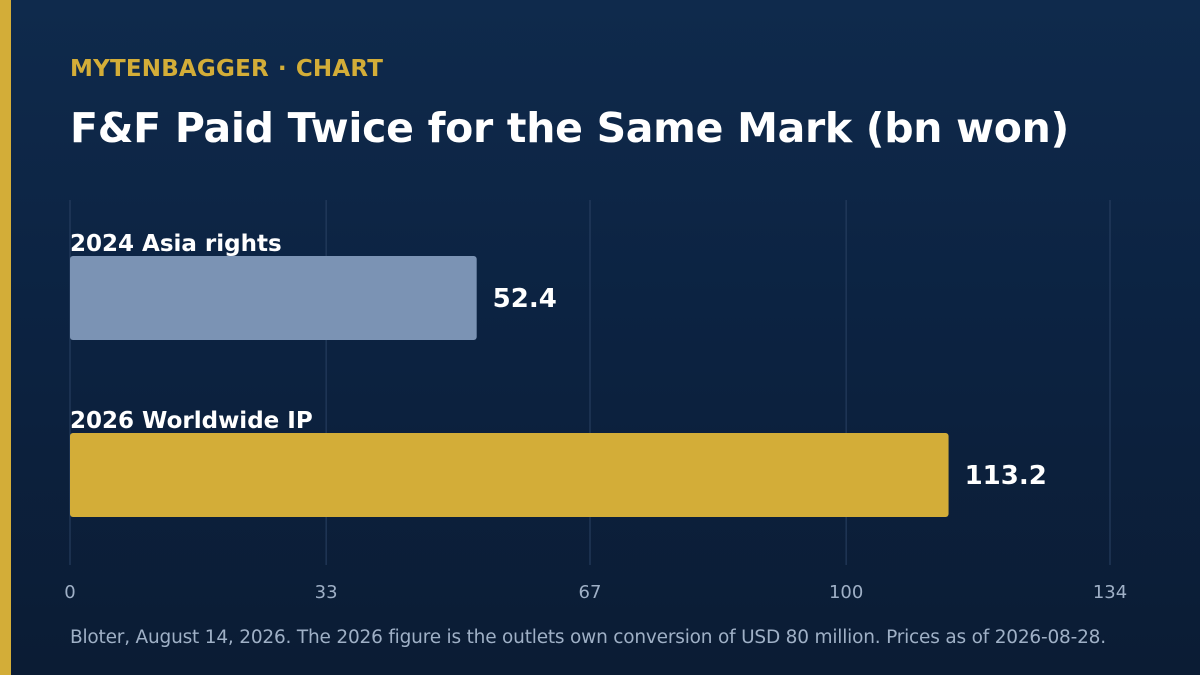 The height and width of the screenshot is (675, 1200). I want to click on brand-label: MYTENBAGGER, so click(169, 69).